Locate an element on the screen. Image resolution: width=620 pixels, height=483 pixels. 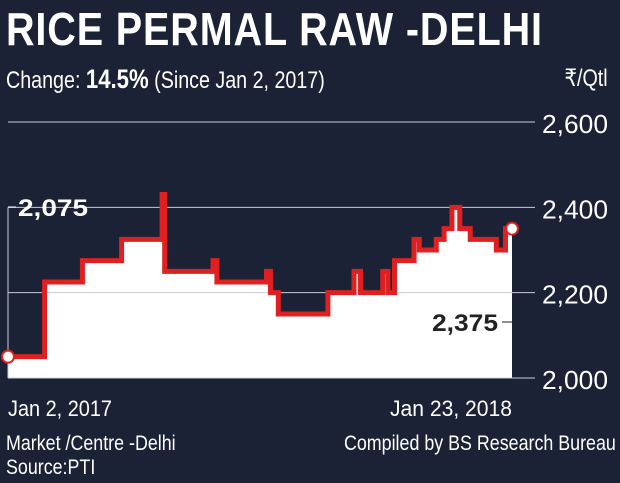
change-summary: Change: 14.5% (Since Jan 2, 2017) is located at coordinates (165, 79).